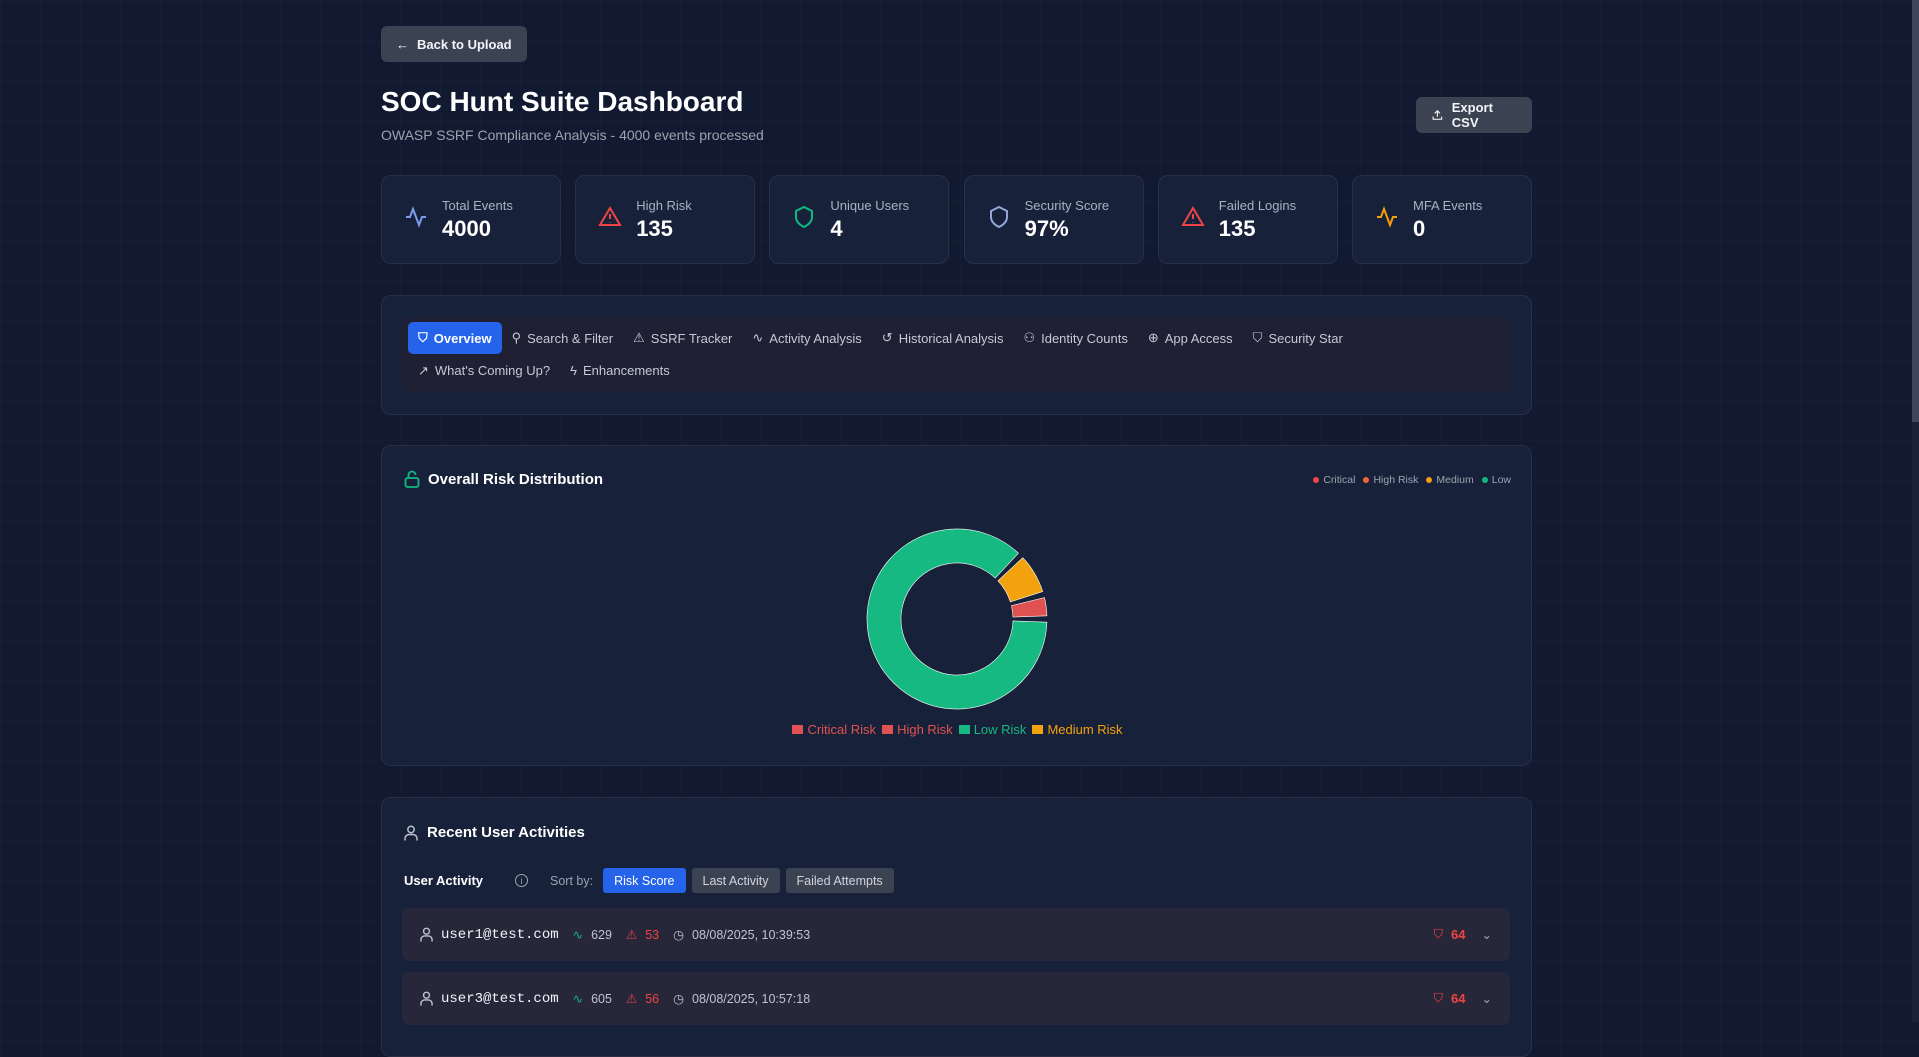 The width and height of the screenshot is (1919, 1057). What do you see at coordinates (1190, 338) in the screenshot?
I see `tab-app-access: ⊕ App Access` at bounding box center [1190, 338].